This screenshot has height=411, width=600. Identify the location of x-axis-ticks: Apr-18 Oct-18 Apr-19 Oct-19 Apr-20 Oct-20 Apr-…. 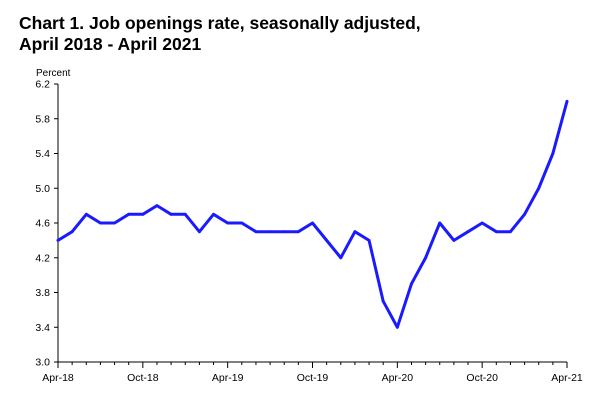
(312, 373).